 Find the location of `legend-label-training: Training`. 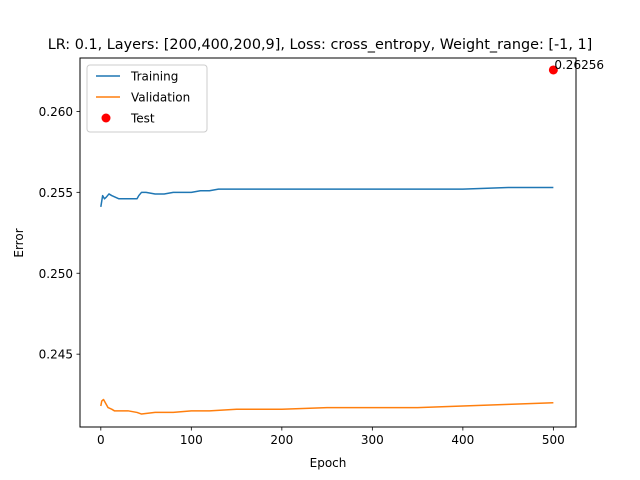

legend-label-training: Training is located at coordinates (154, 77).